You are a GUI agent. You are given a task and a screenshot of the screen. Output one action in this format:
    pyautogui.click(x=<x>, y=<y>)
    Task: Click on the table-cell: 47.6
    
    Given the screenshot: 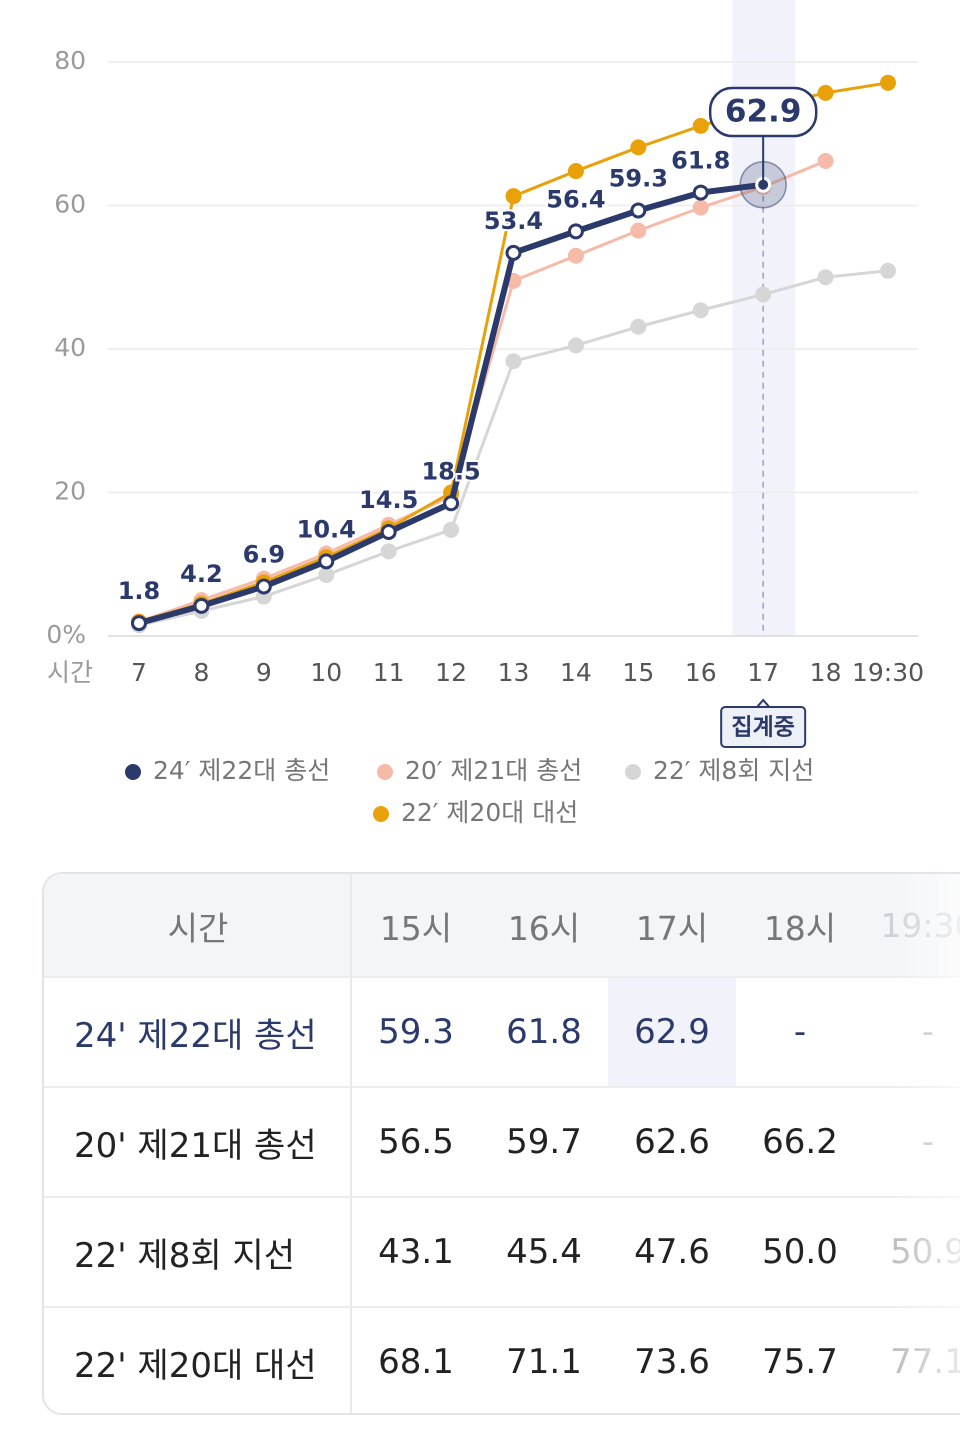 What is the action you would take?
    pyautogui.click(x=672, y=1252)
    